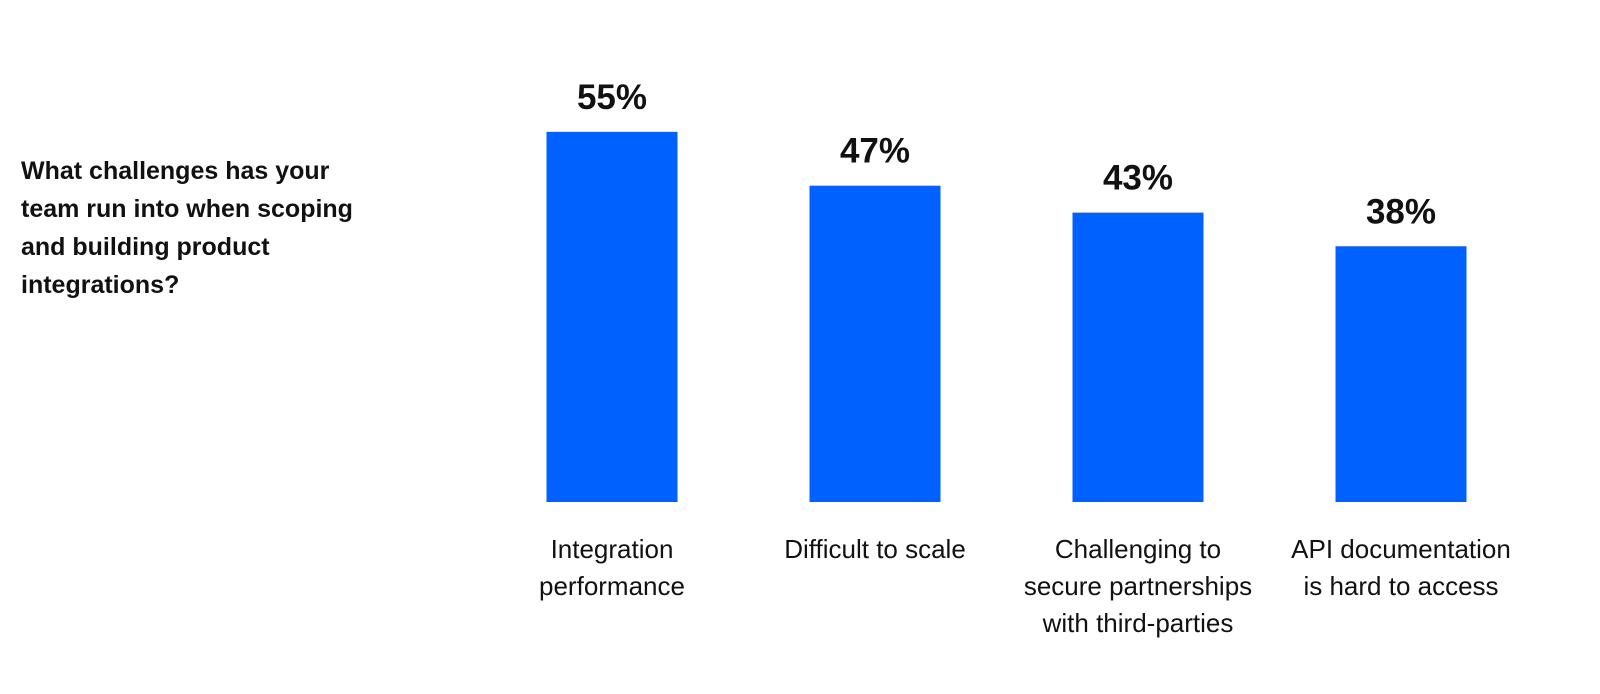  I want to click on value-label-1: 55%, so click(612, 97).